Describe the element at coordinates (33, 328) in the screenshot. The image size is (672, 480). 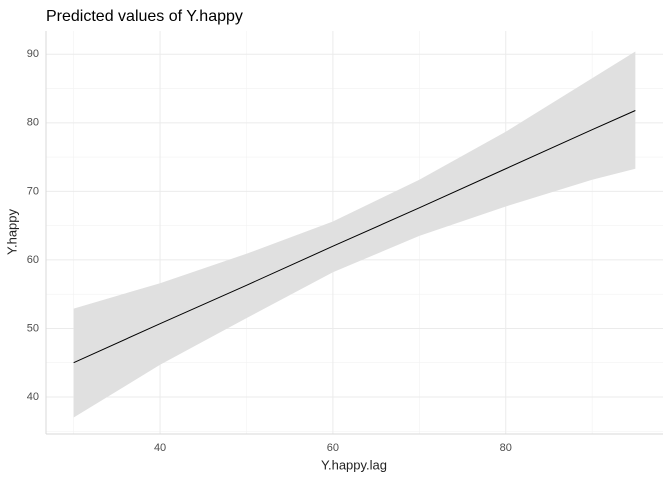
I see `y-tick-label: 50` at that location.